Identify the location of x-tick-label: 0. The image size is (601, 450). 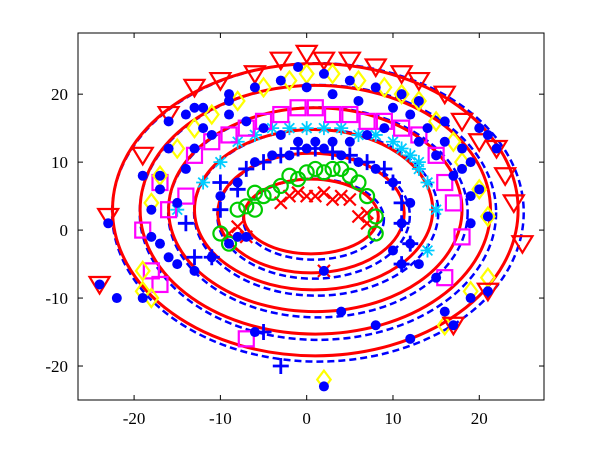
(306, 418).